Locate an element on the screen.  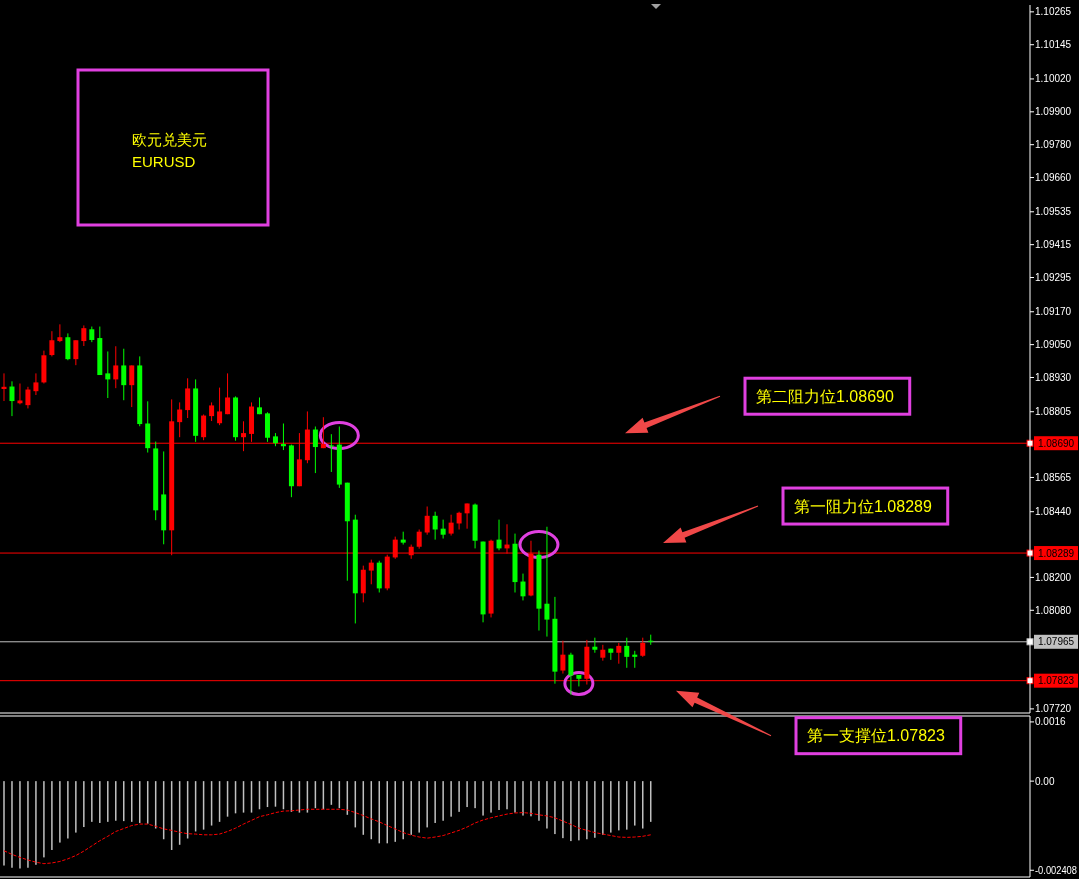
ref-line-label: 1.07965 is located at coordinates (1056, 642).